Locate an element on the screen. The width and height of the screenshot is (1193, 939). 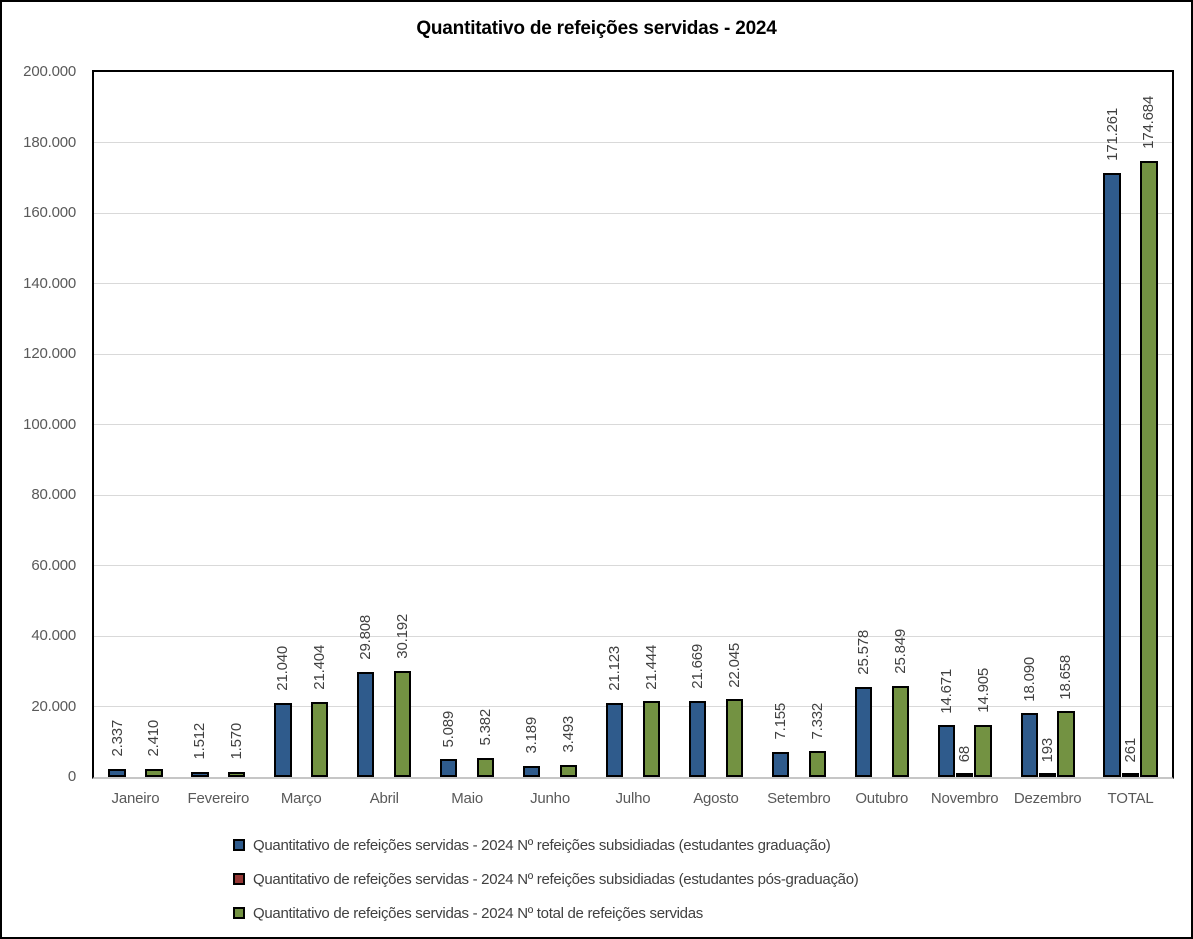
bar-value-label: 5.382 is located at coordinates (485, 727).